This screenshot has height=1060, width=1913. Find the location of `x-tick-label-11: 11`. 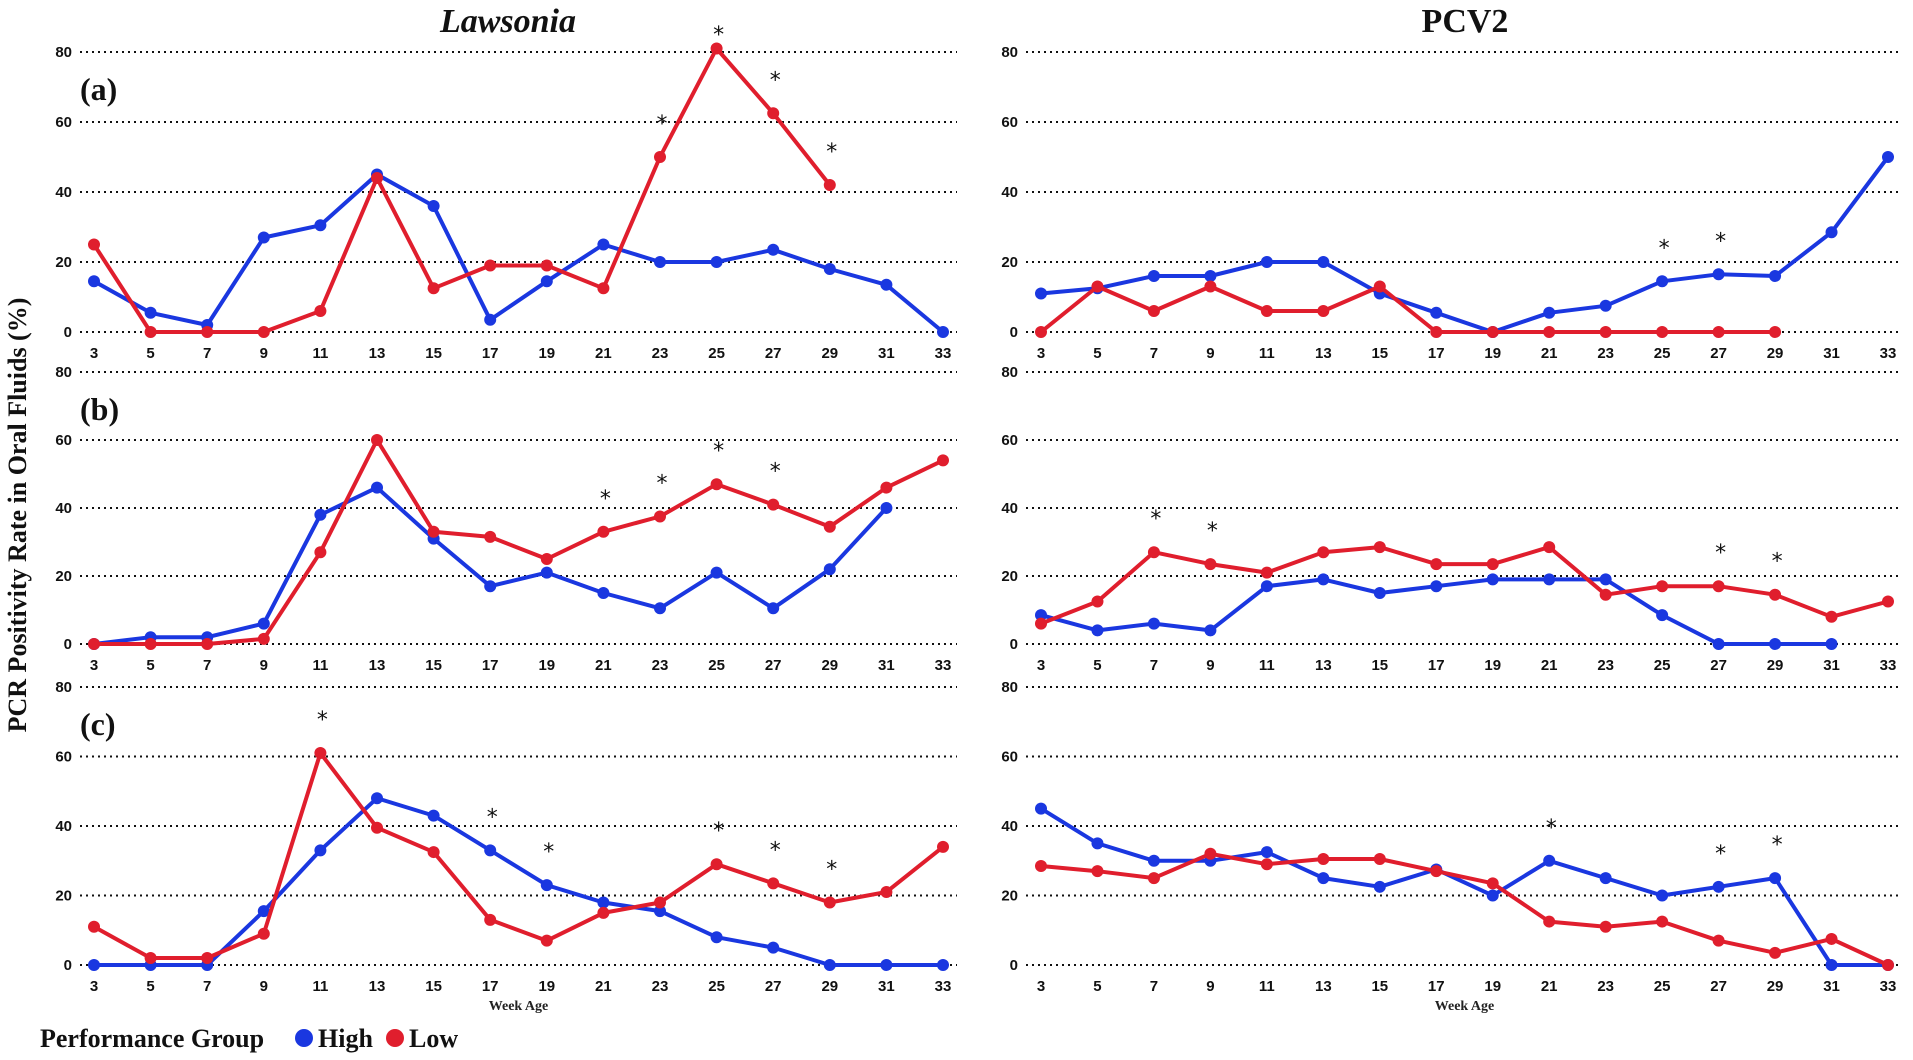

x-tick-label-11: 11 is located at coordinates (1267, 986).